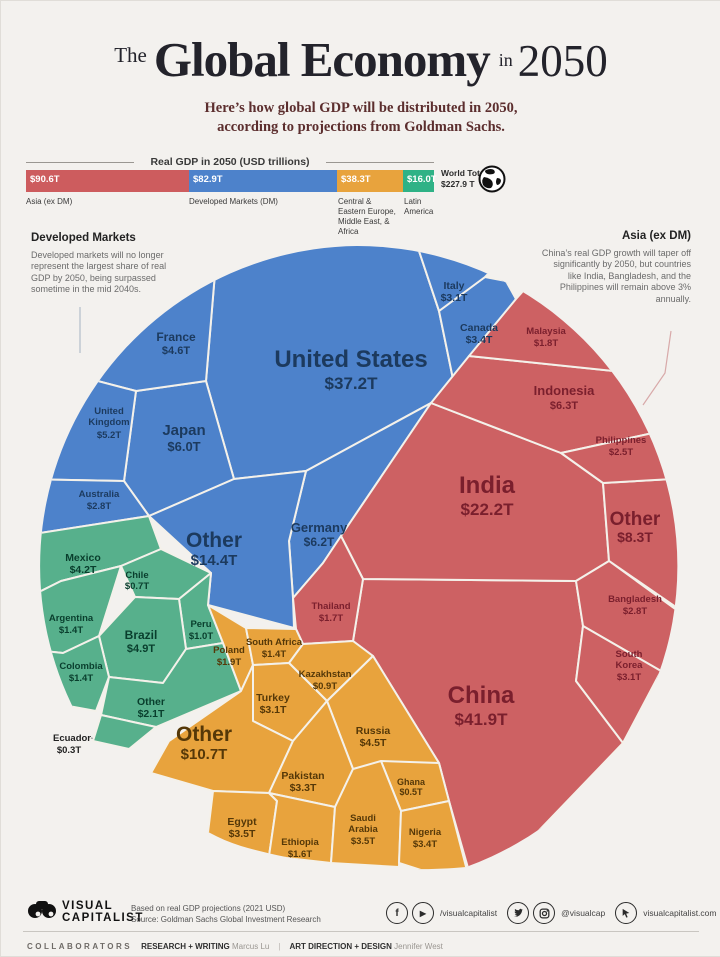  What do you see at coordinates (373, 731) in the screenshot?
I see `label-russia: Russia` at bounding box center [373, 731].